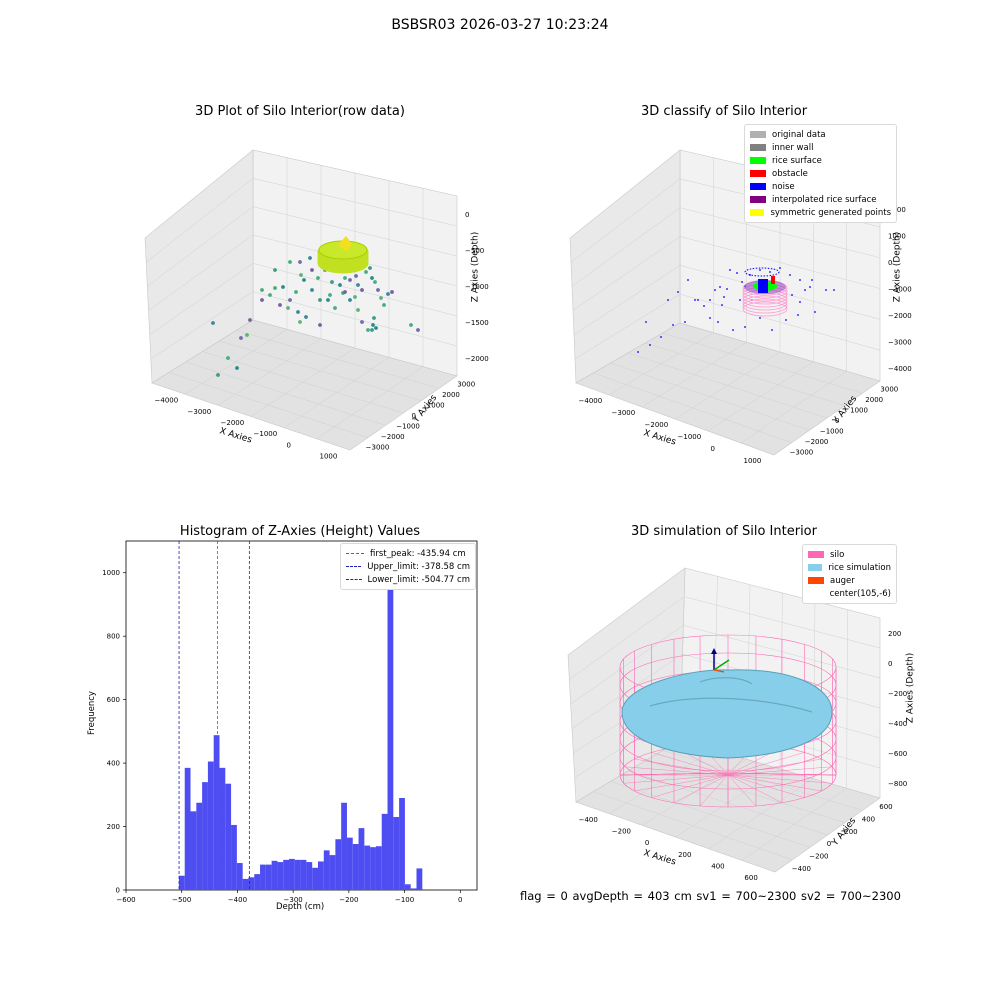 The image size is (1000, 1000). Describe the element at coordinates (874, 400) in the screenshot. I see `classify-y-tick-label: 2000` at that location.